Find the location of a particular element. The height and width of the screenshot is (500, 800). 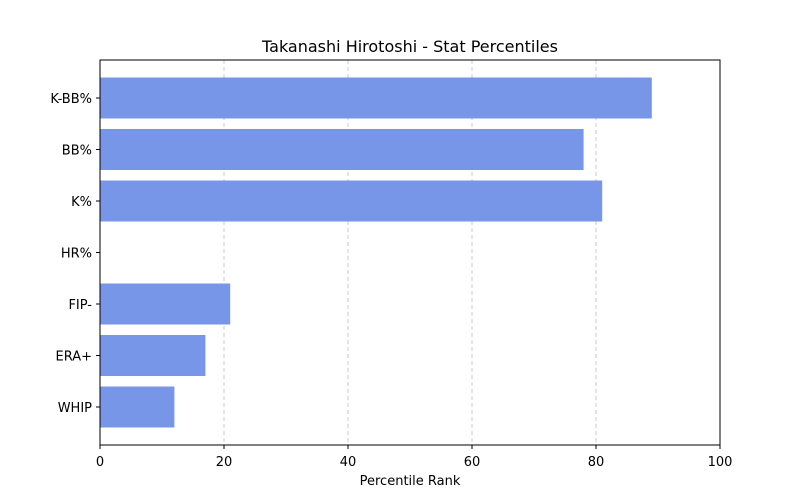

y-axis: K-BB% BB% K% HR% FIP- ERA+ WHIP is located at coordinates (75, 254).